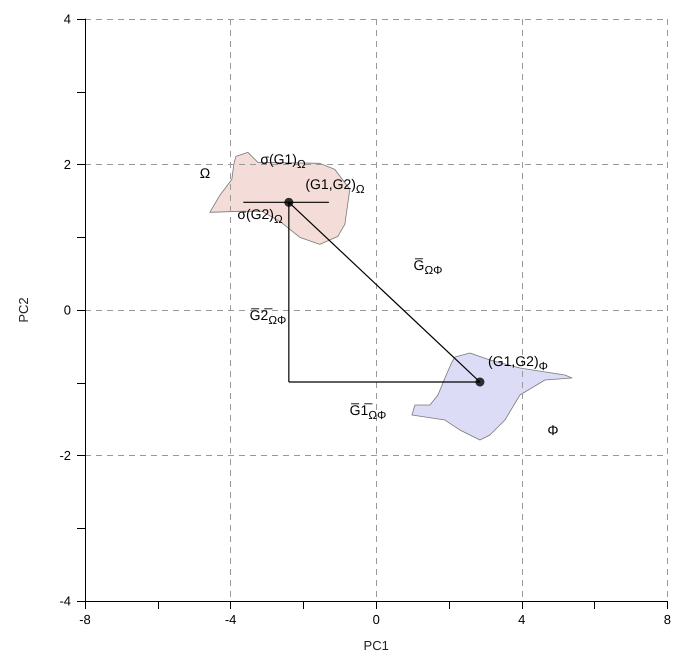  Describe the element at coordinates (368, 413) in the screenshot. I see `annotation: G̅1̅$_{ΩΦ}$` at that location.